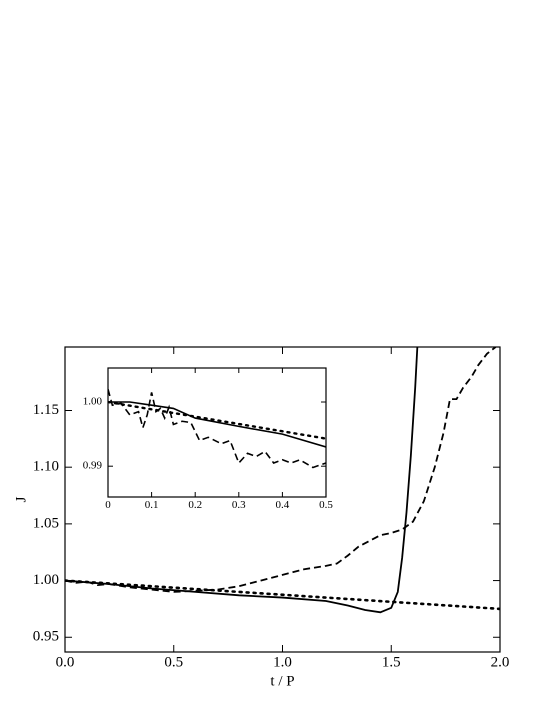  Describe the element at coordinates (93, 466) in the screenshot. I see `y-tick-label: 0.99` at that location.